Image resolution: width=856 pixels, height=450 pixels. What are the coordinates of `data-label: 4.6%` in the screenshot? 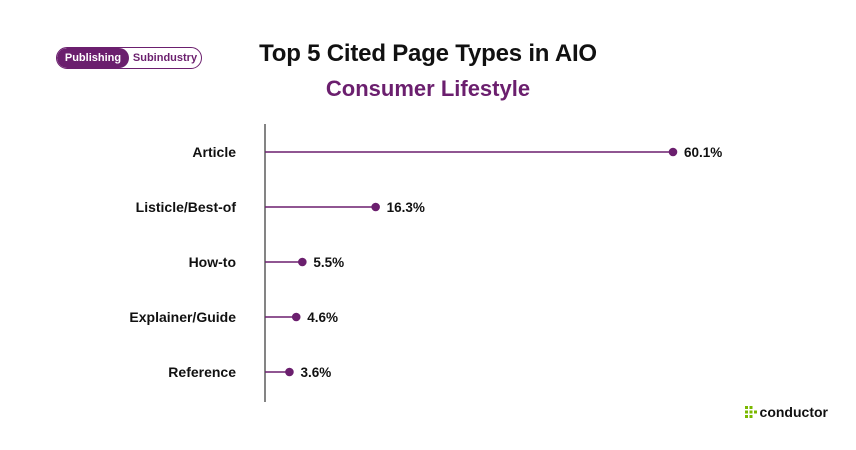 It's located at (322, 317).